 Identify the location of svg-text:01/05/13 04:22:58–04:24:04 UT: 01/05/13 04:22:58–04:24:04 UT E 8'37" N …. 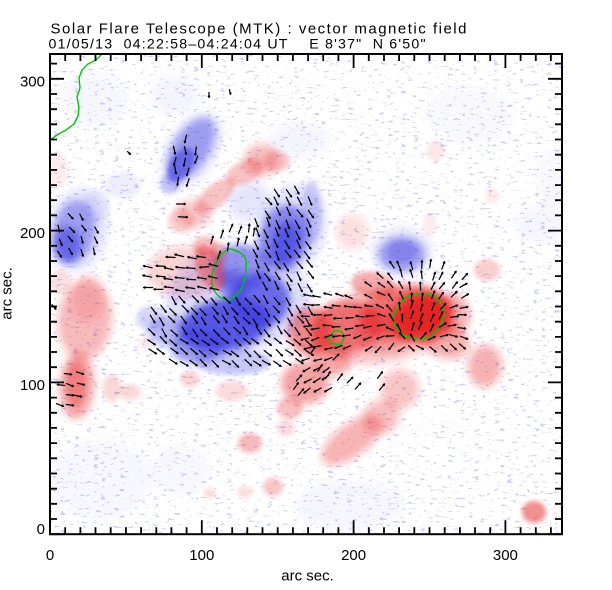
(237, 44).